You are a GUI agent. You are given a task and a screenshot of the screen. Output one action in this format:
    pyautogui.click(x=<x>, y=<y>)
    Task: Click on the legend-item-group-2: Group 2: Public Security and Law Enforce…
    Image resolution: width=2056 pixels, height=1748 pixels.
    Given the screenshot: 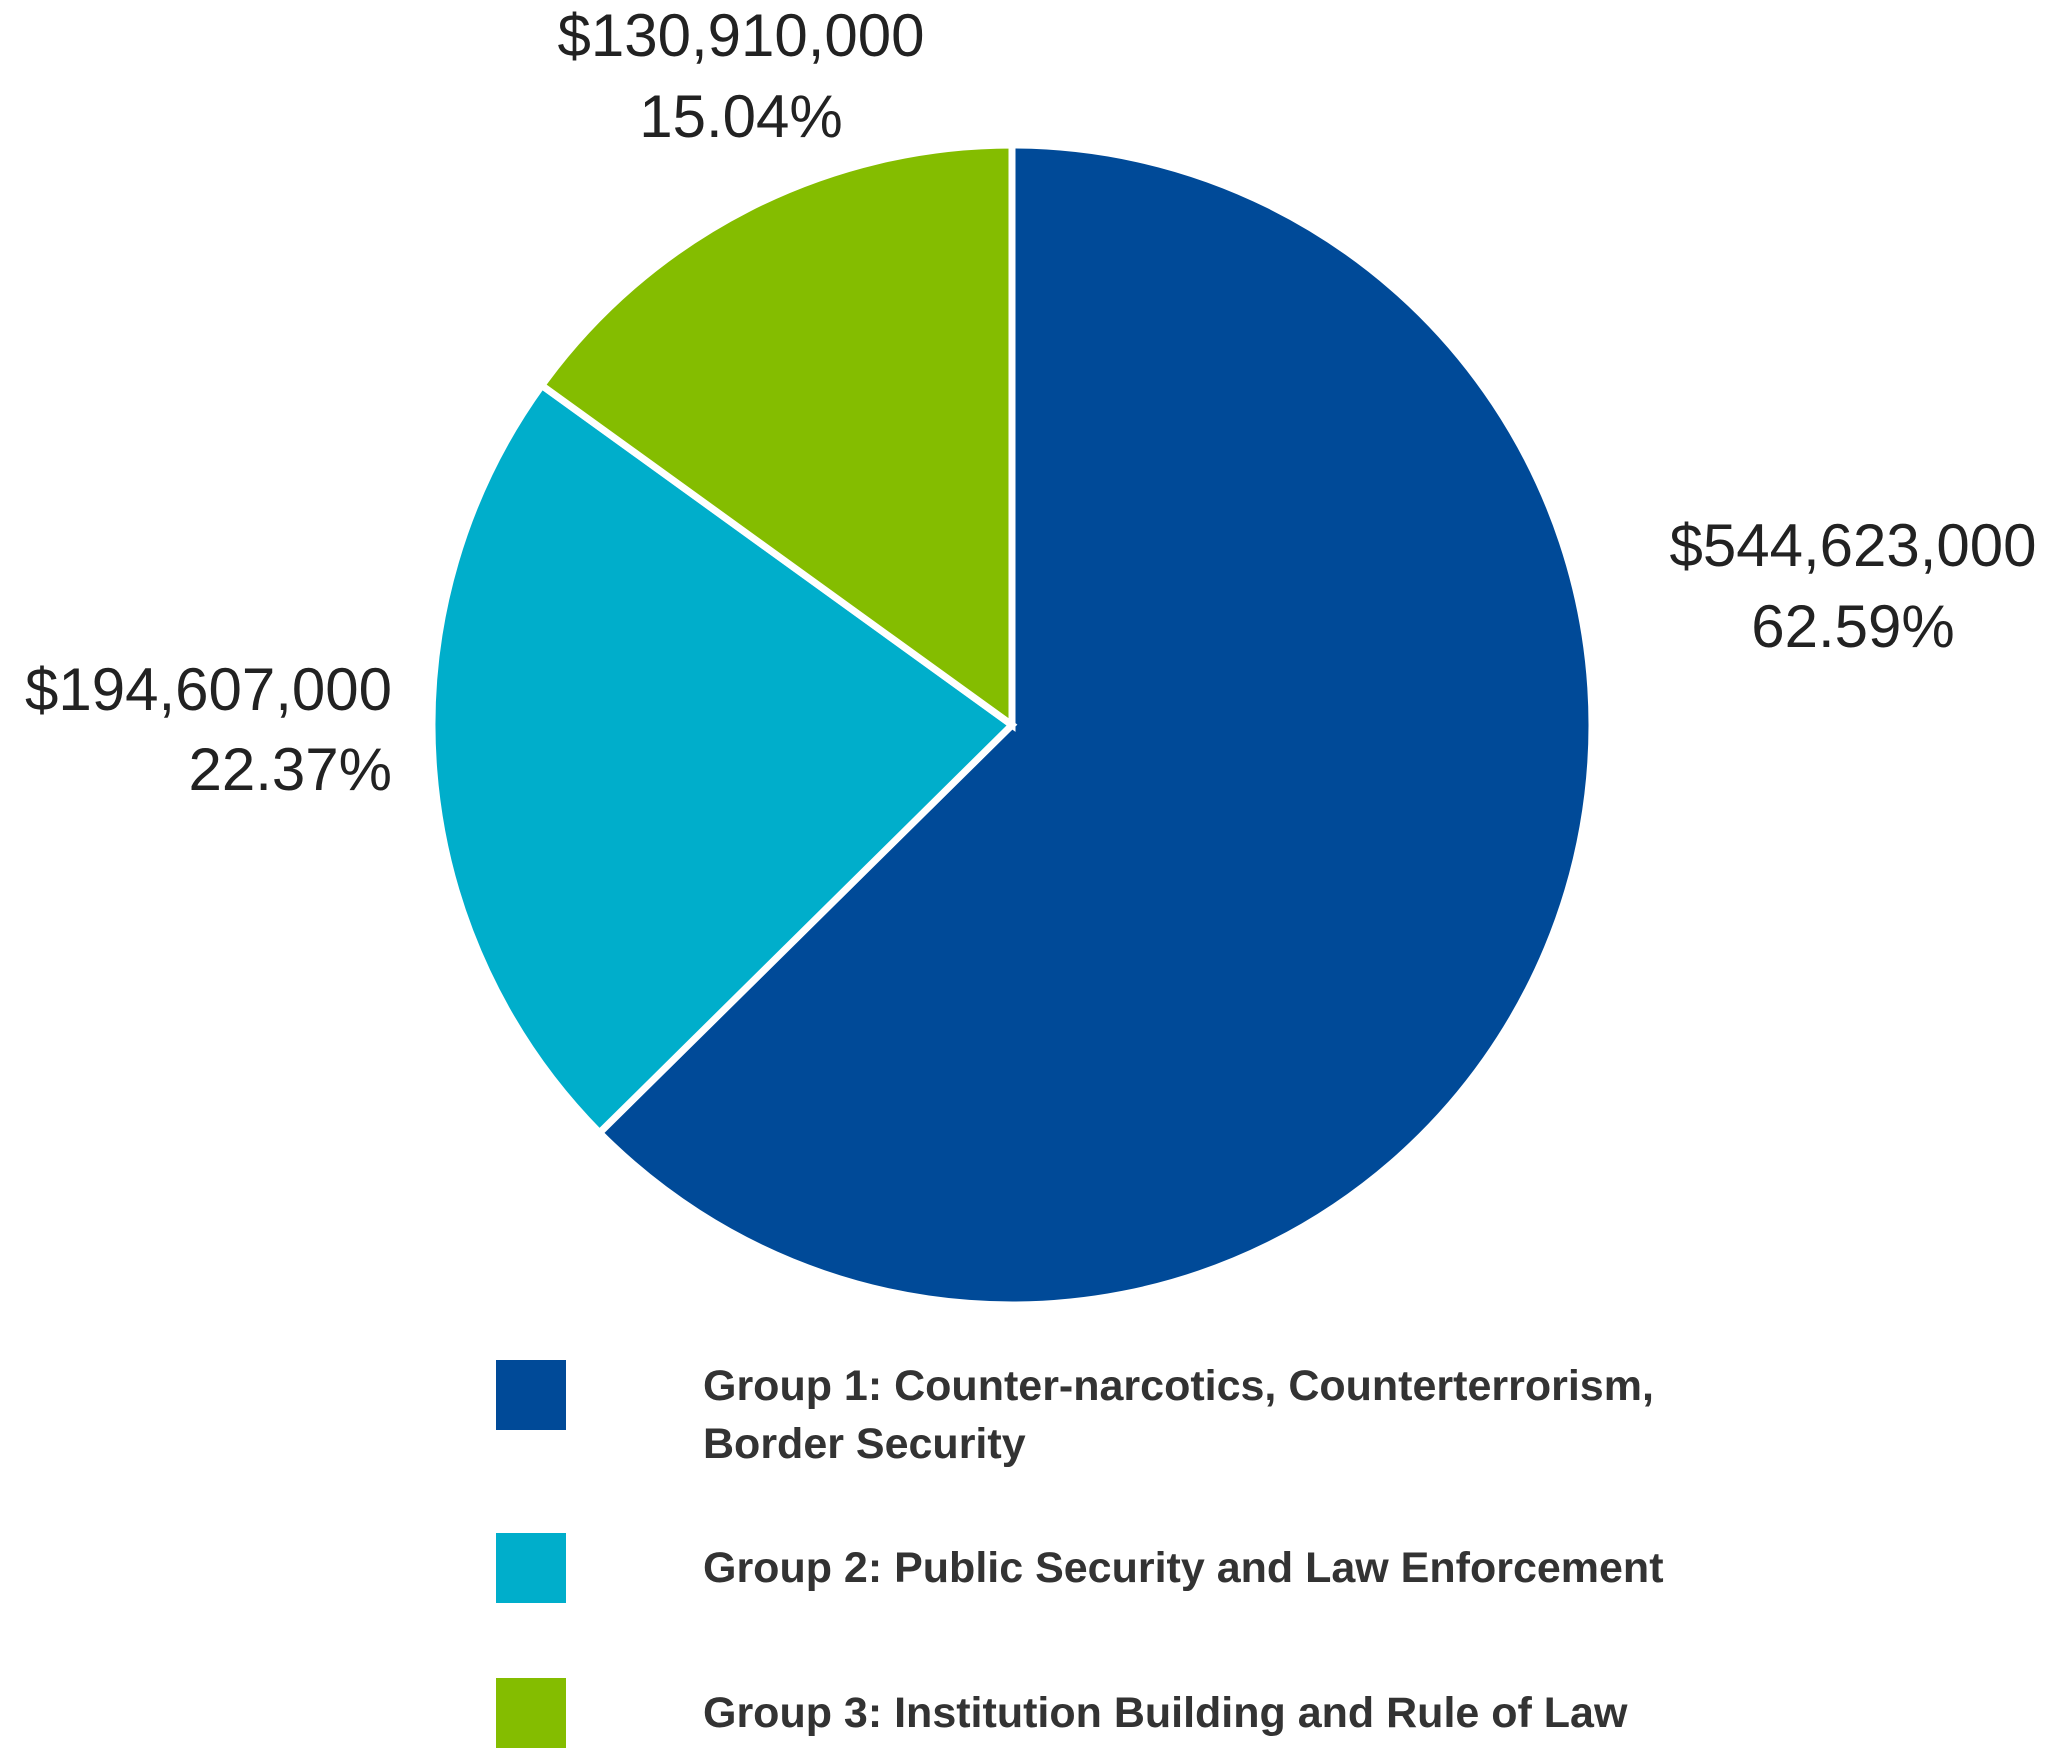 What is the action you would take?
    pyautogui.click(x=1149, y=1568)
    